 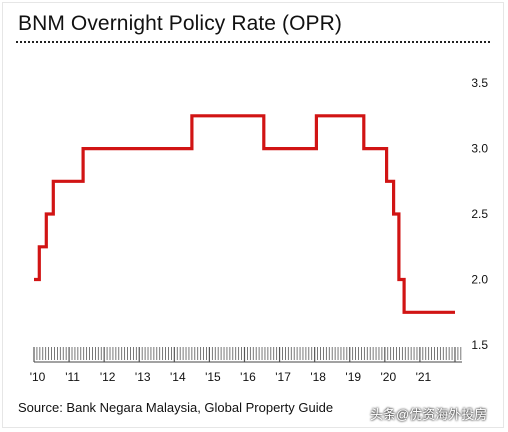 What do you see at coordinates (479, 83) in the screenshot?
I see `y-tick-label: 3.5` at bounding box center [479, 83].